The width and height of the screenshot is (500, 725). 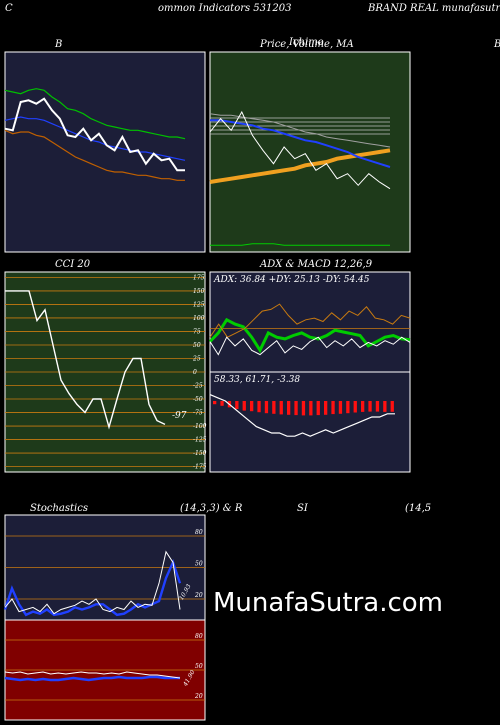 I want to click on macd-panel, so click(x=310, y=422).